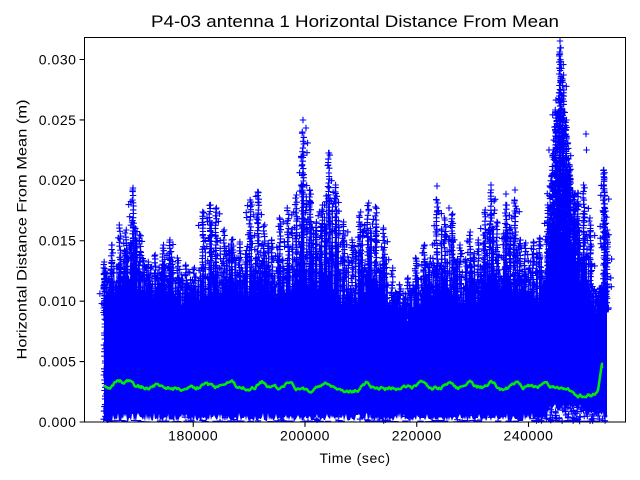 The height and width of the screenshot is (480, 640). Describe the element at coordinates (22, 230) in the screenshot. I see `svg-text:Horizontal Distance From Mean: Horizontal Distance From Mean (m)` at that location.